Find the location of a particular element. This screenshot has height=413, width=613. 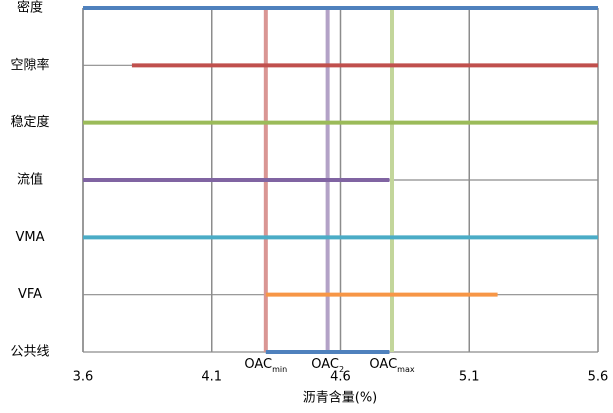

x-tick-label: 4.6 is located at coordinates (340, 377).